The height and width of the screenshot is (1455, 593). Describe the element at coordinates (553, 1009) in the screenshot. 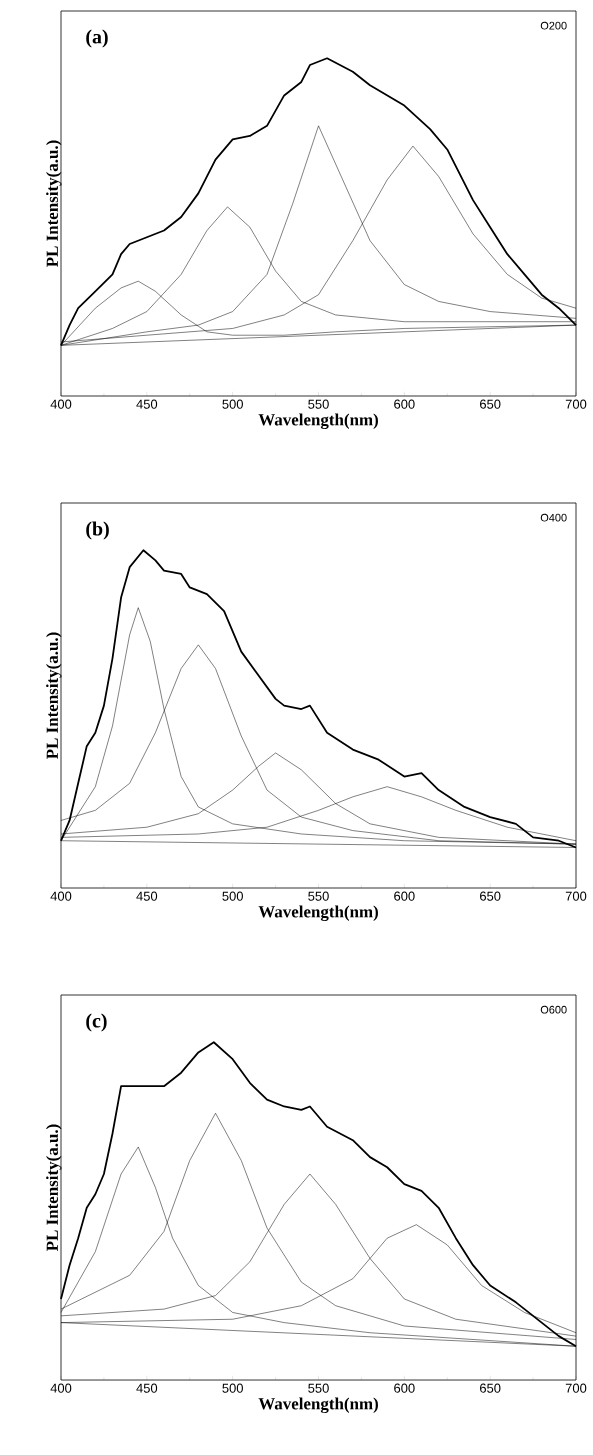

I see `text: O600` at that location.